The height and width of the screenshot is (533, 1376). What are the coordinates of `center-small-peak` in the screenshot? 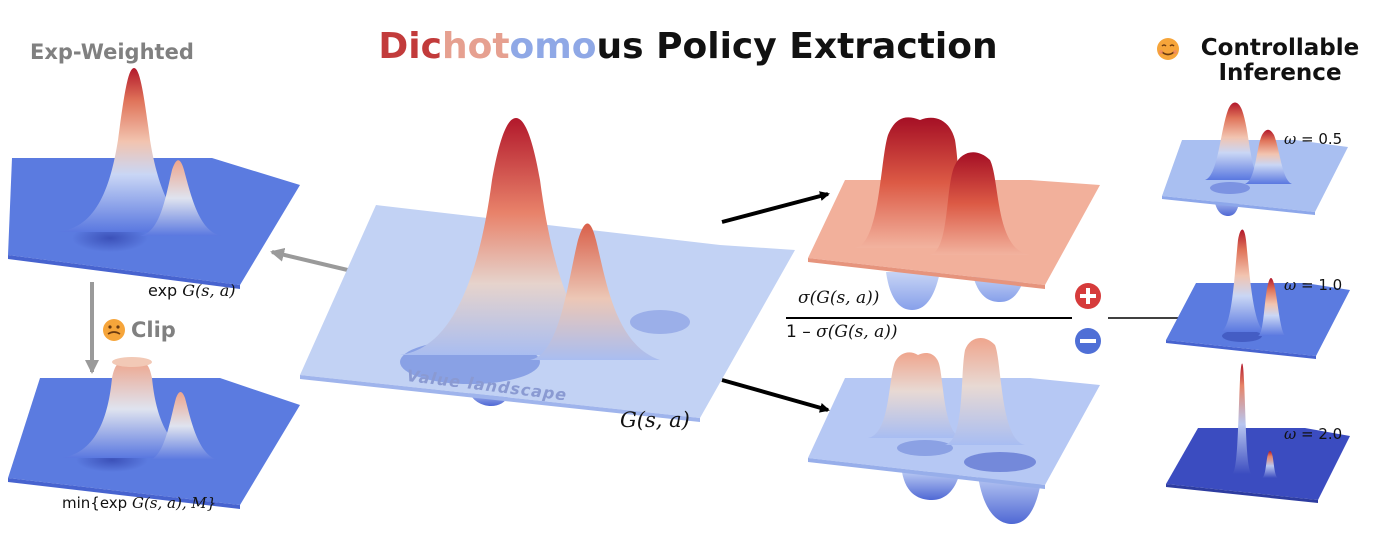 It's located at (595, 291).